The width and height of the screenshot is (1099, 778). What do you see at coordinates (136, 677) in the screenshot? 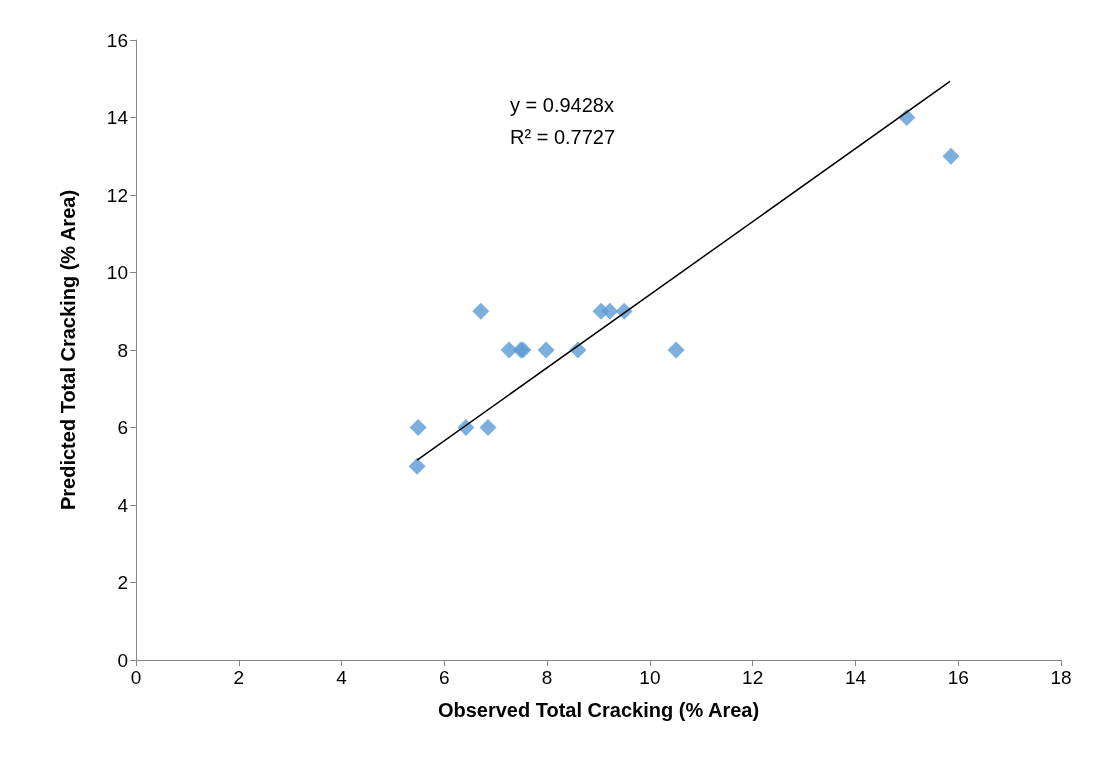
I see `x-tick-label: 0` at bounding box center [136, 677].